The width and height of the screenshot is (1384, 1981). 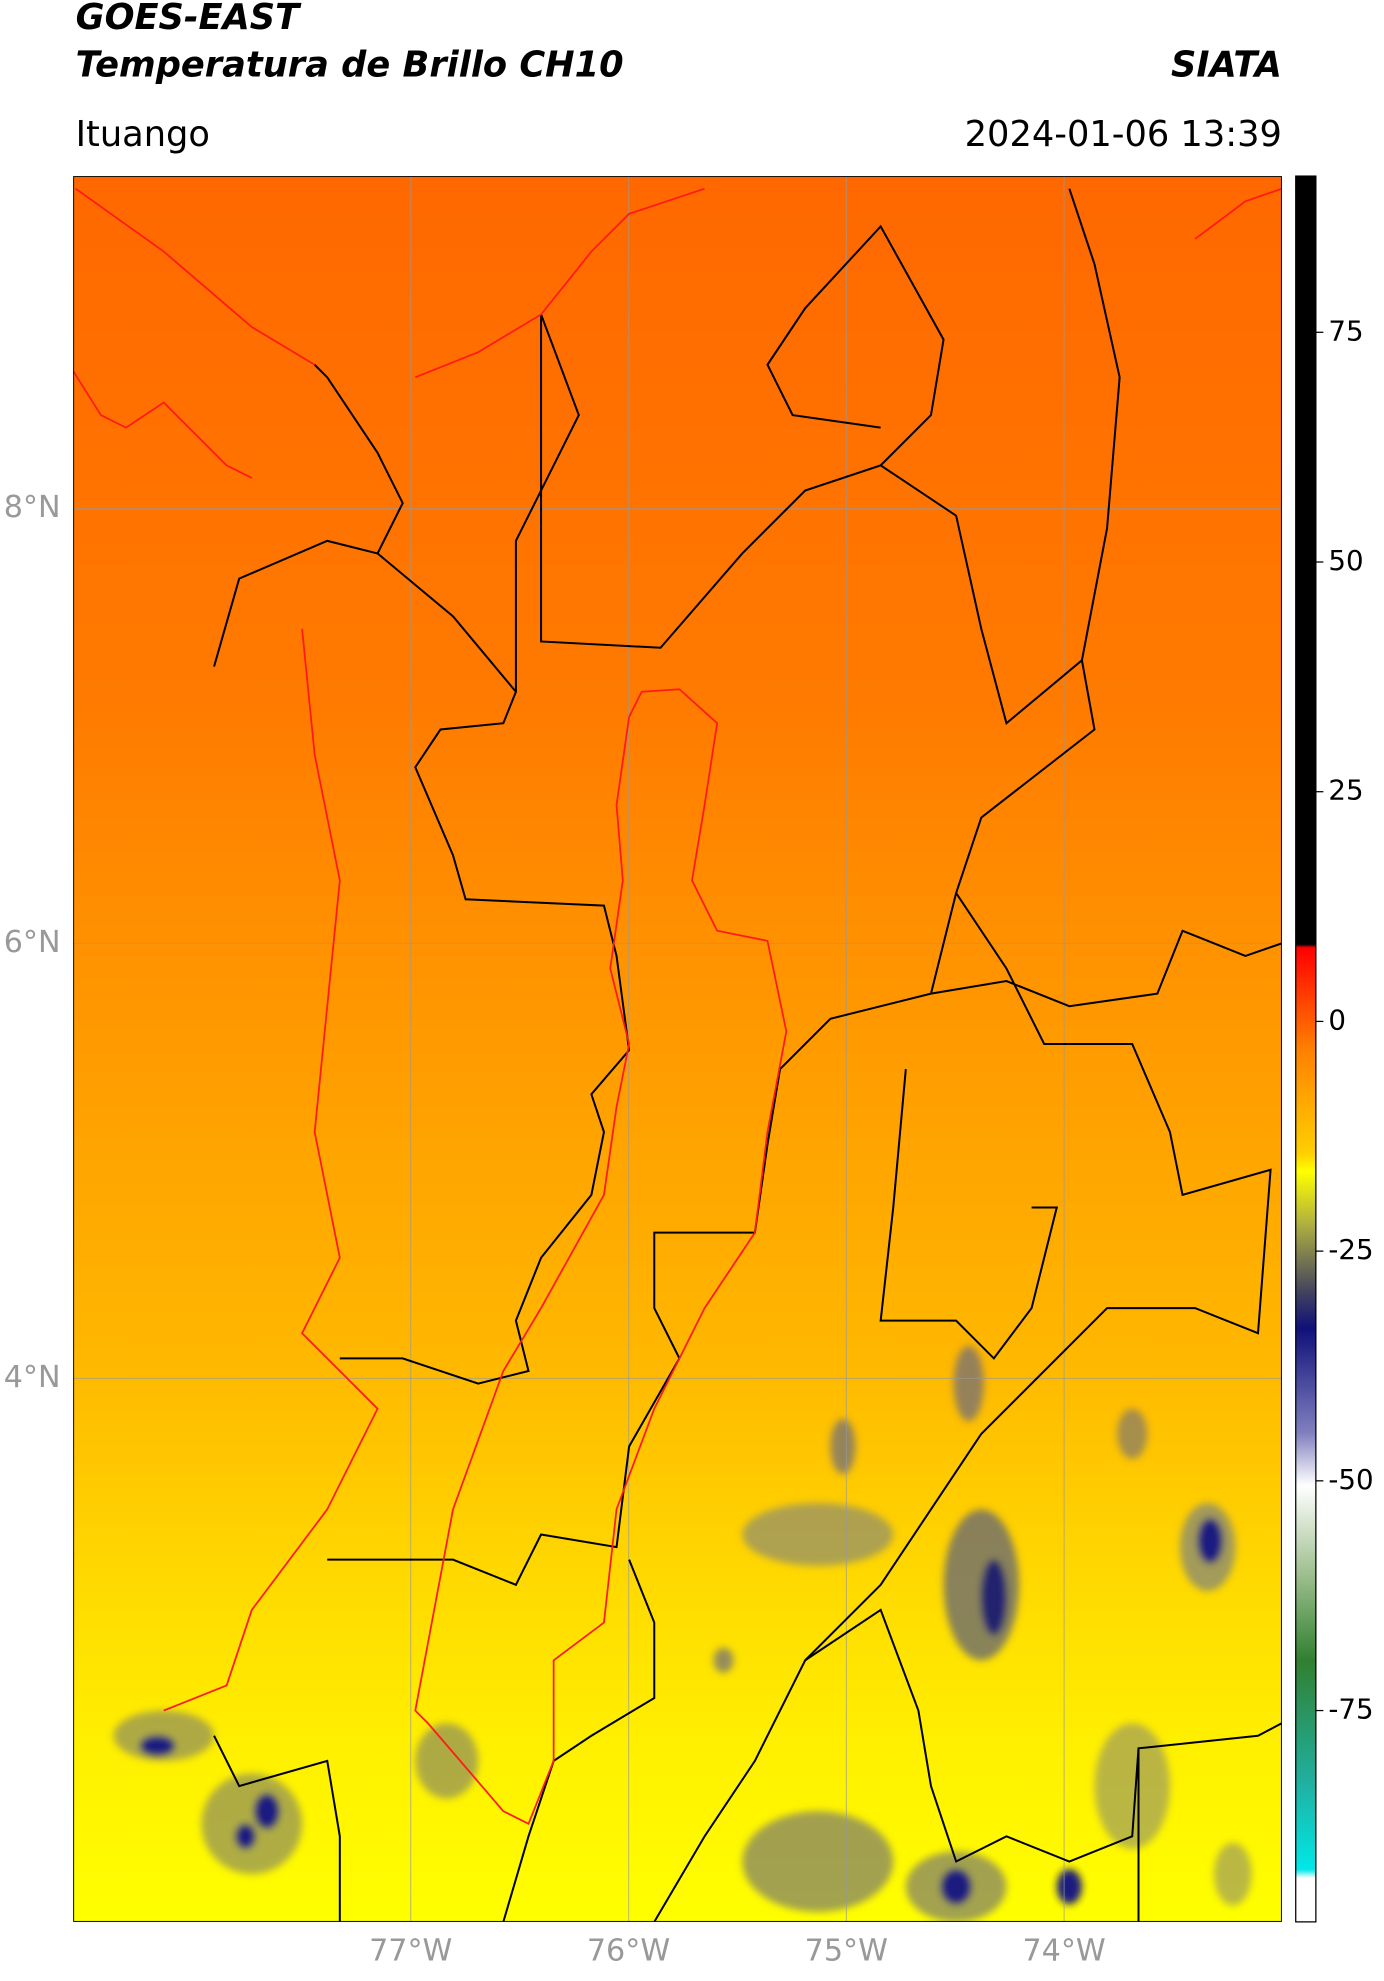 I want to click on colorbar-tick-label: 25, so click(x=1345, y=790).